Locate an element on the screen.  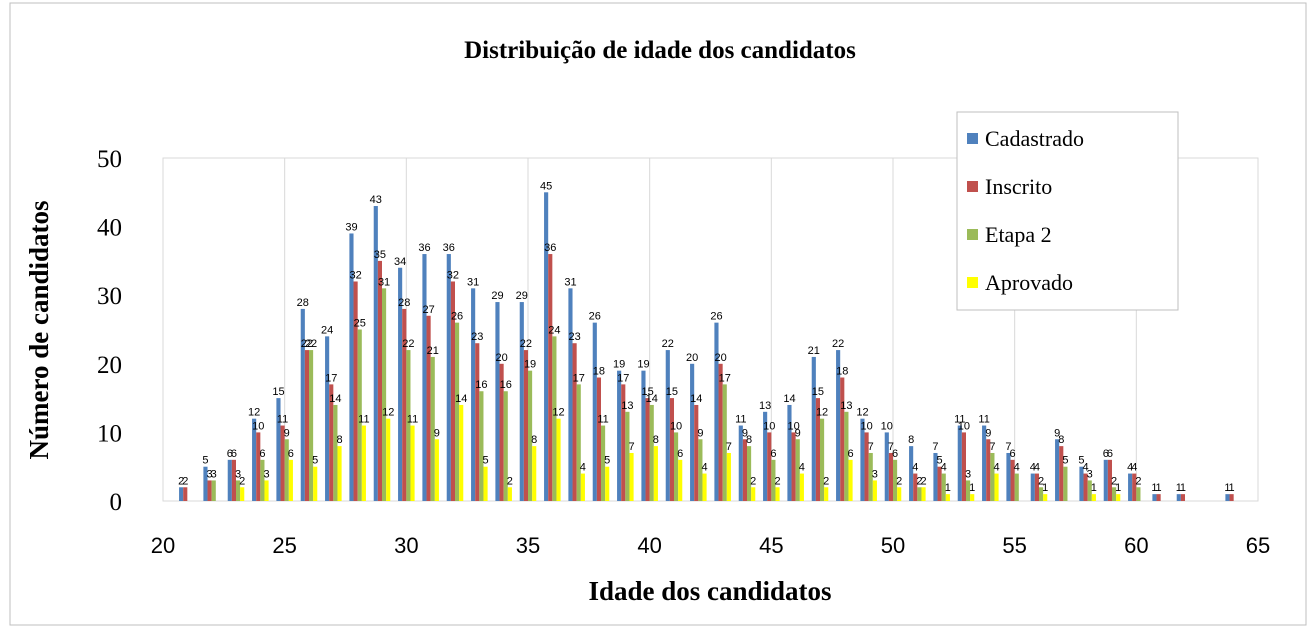
x-tick-label: 65 is located at coordinates (1258, 545).